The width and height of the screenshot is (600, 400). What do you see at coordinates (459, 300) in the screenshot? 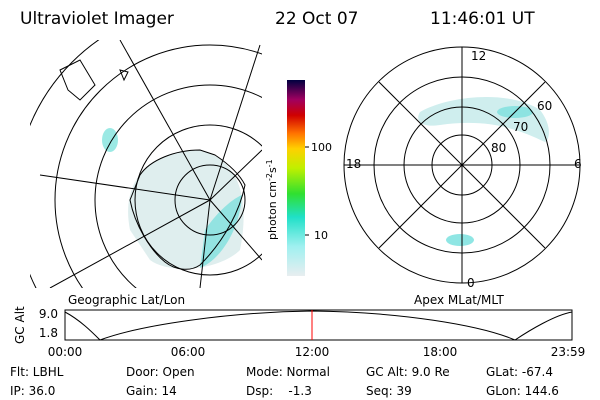
I see `polar-caption: Apex MLat/MLT` at bounding box center [459, 300].